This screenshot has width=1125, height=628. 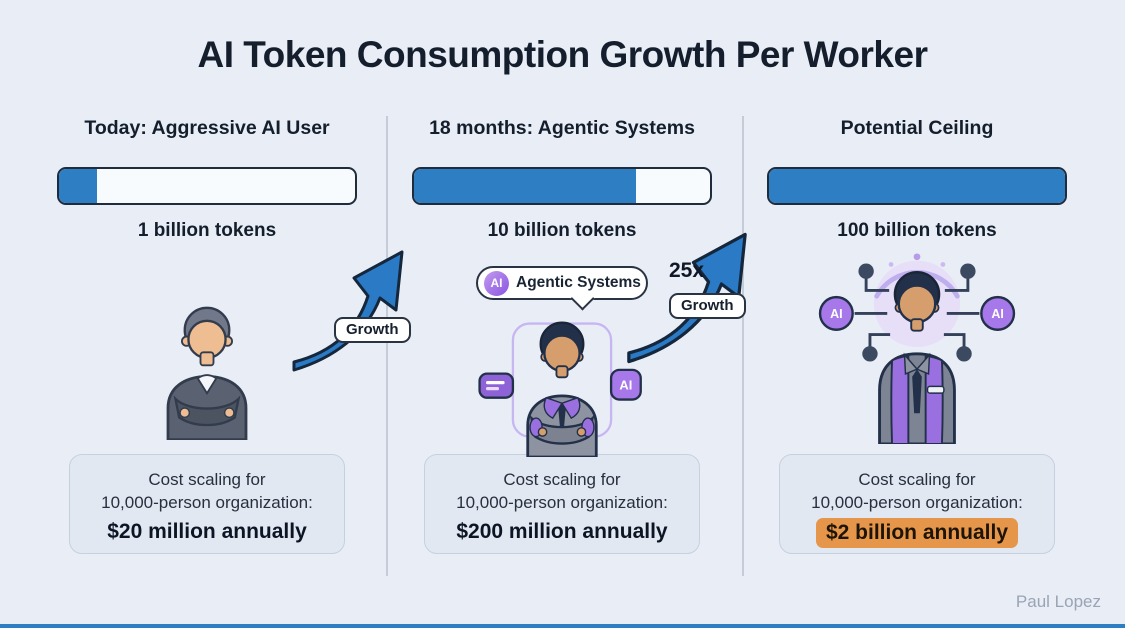 I want to click on figure-area, so click(x=207, y=348).